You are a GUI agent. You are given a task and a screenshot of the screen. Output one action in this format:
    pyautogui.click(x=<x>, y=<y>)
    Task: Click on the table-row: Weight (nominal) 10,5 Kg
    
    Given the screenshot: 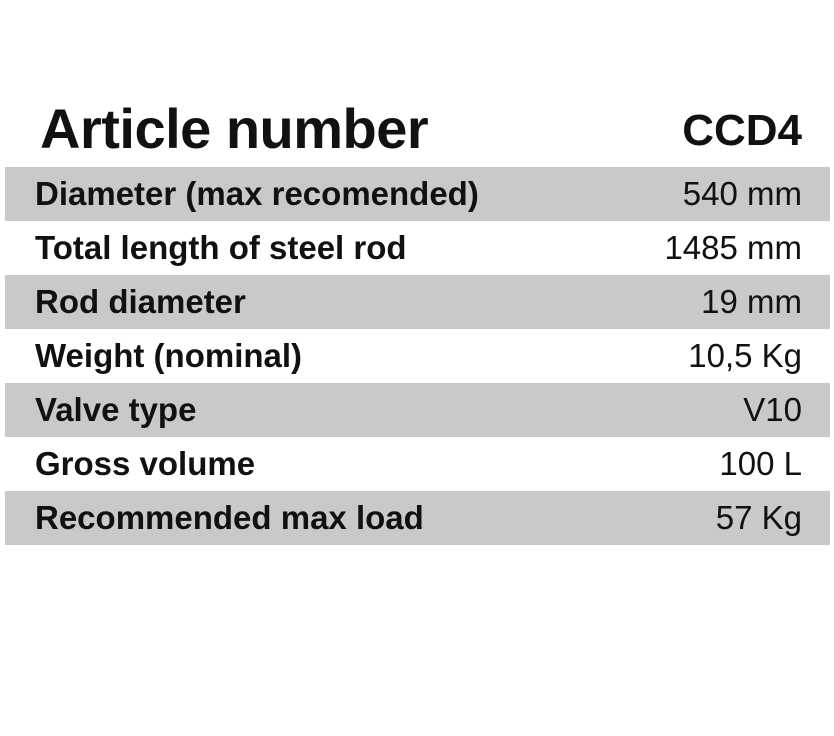 What is the action you would take?
    pyautogui.click(x=417, y=356)
    